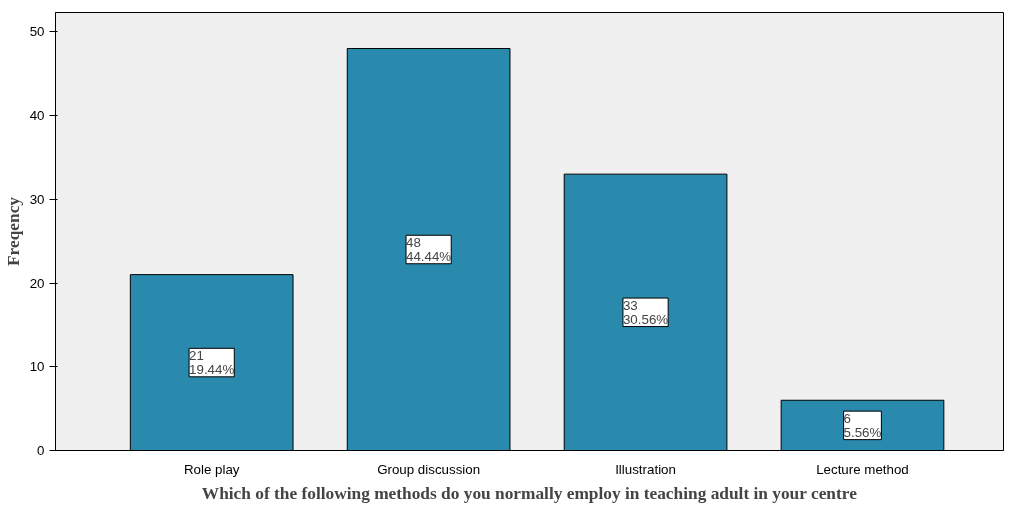  I want to click on y-axis-title: Freqency, so click(13, 231).